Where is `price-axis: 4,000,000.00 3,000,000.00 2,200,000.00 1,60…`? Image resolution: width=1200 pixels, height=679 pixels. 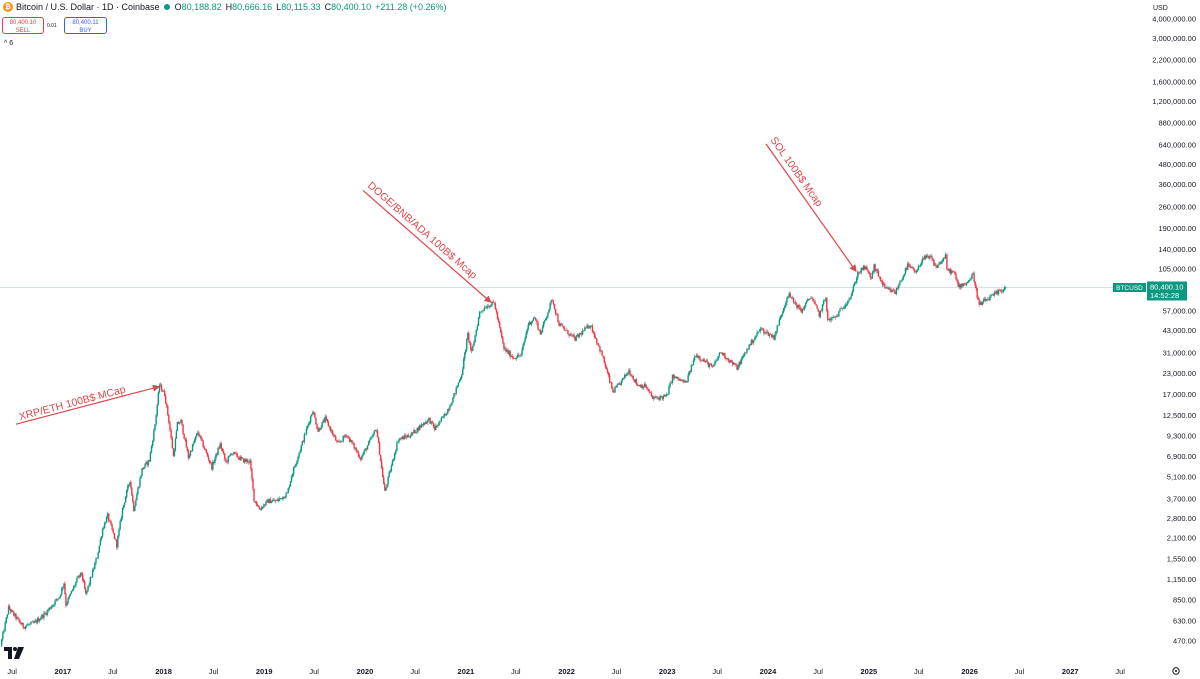 price-axis: 4,000,000.00 3,000,000.00 2,200,000.00 1,60… is located at coordinates (1154, 329).